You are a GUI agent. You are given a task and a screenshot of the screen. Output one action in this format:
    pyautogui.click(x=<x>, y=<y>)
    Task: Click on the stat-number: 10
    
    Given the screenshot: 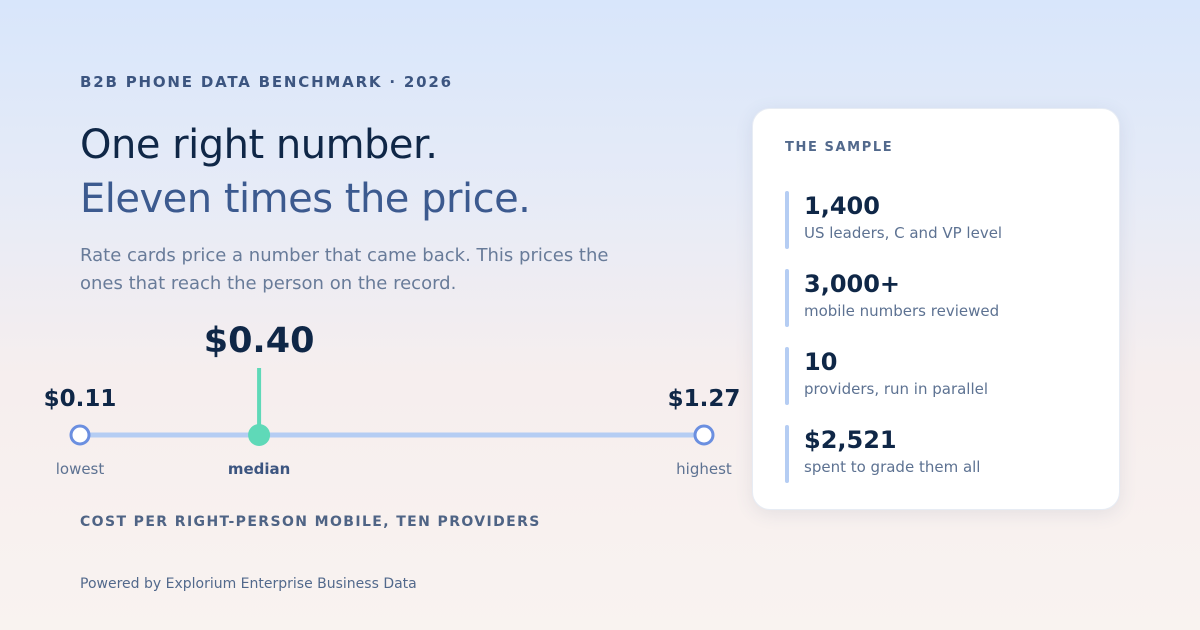 What is the action you would take?
    pyautogui.click(x=821, y=362)
    